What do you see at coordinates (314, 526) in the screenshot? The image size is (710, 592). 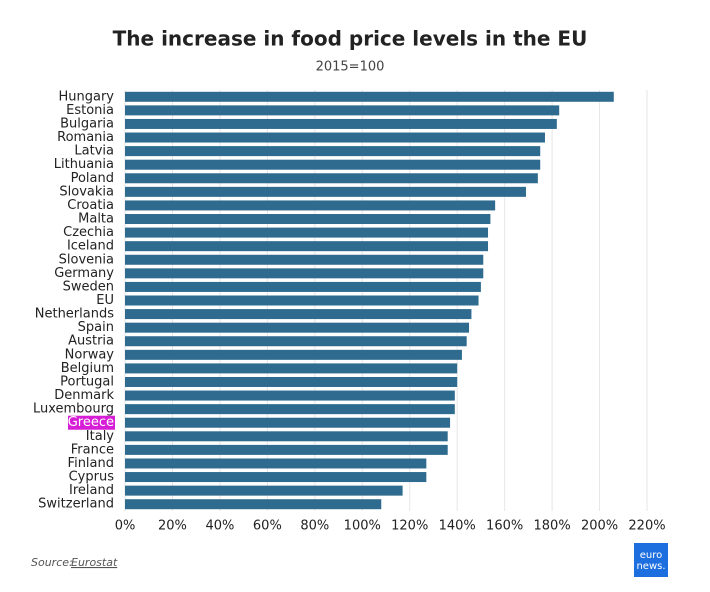 I see `x-tick-label: 80%` at bounding box center [314, 526].